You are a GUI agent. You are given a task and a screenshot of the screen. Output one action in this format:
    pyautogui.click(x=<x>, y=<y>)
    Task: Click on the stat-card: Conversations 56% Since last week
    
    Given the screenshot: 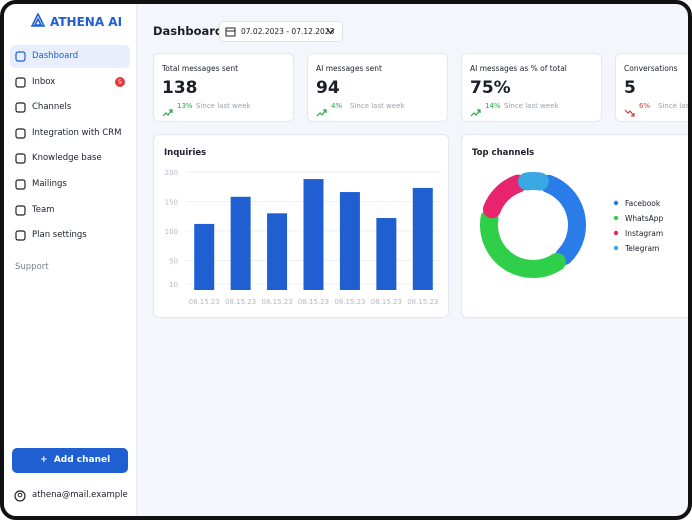 What is the action you would take?
    pyautogui.click(x=653, y=87)
    